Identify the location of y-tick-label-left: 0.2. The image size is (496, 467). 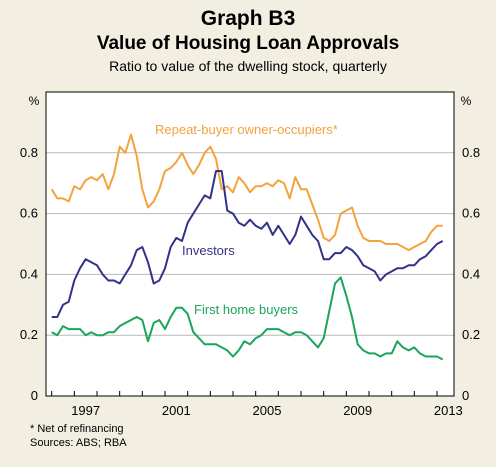
(29, 334).